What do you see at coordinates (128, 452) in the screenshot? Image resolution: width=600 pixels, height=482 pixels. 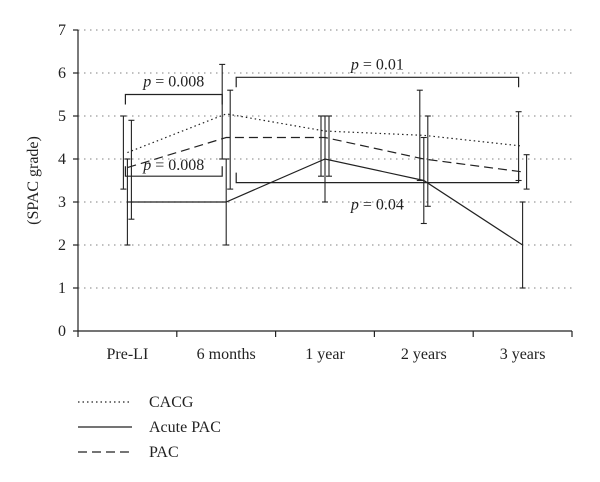 I see `legend-entry: PAC` at bounding box center [128, 452].